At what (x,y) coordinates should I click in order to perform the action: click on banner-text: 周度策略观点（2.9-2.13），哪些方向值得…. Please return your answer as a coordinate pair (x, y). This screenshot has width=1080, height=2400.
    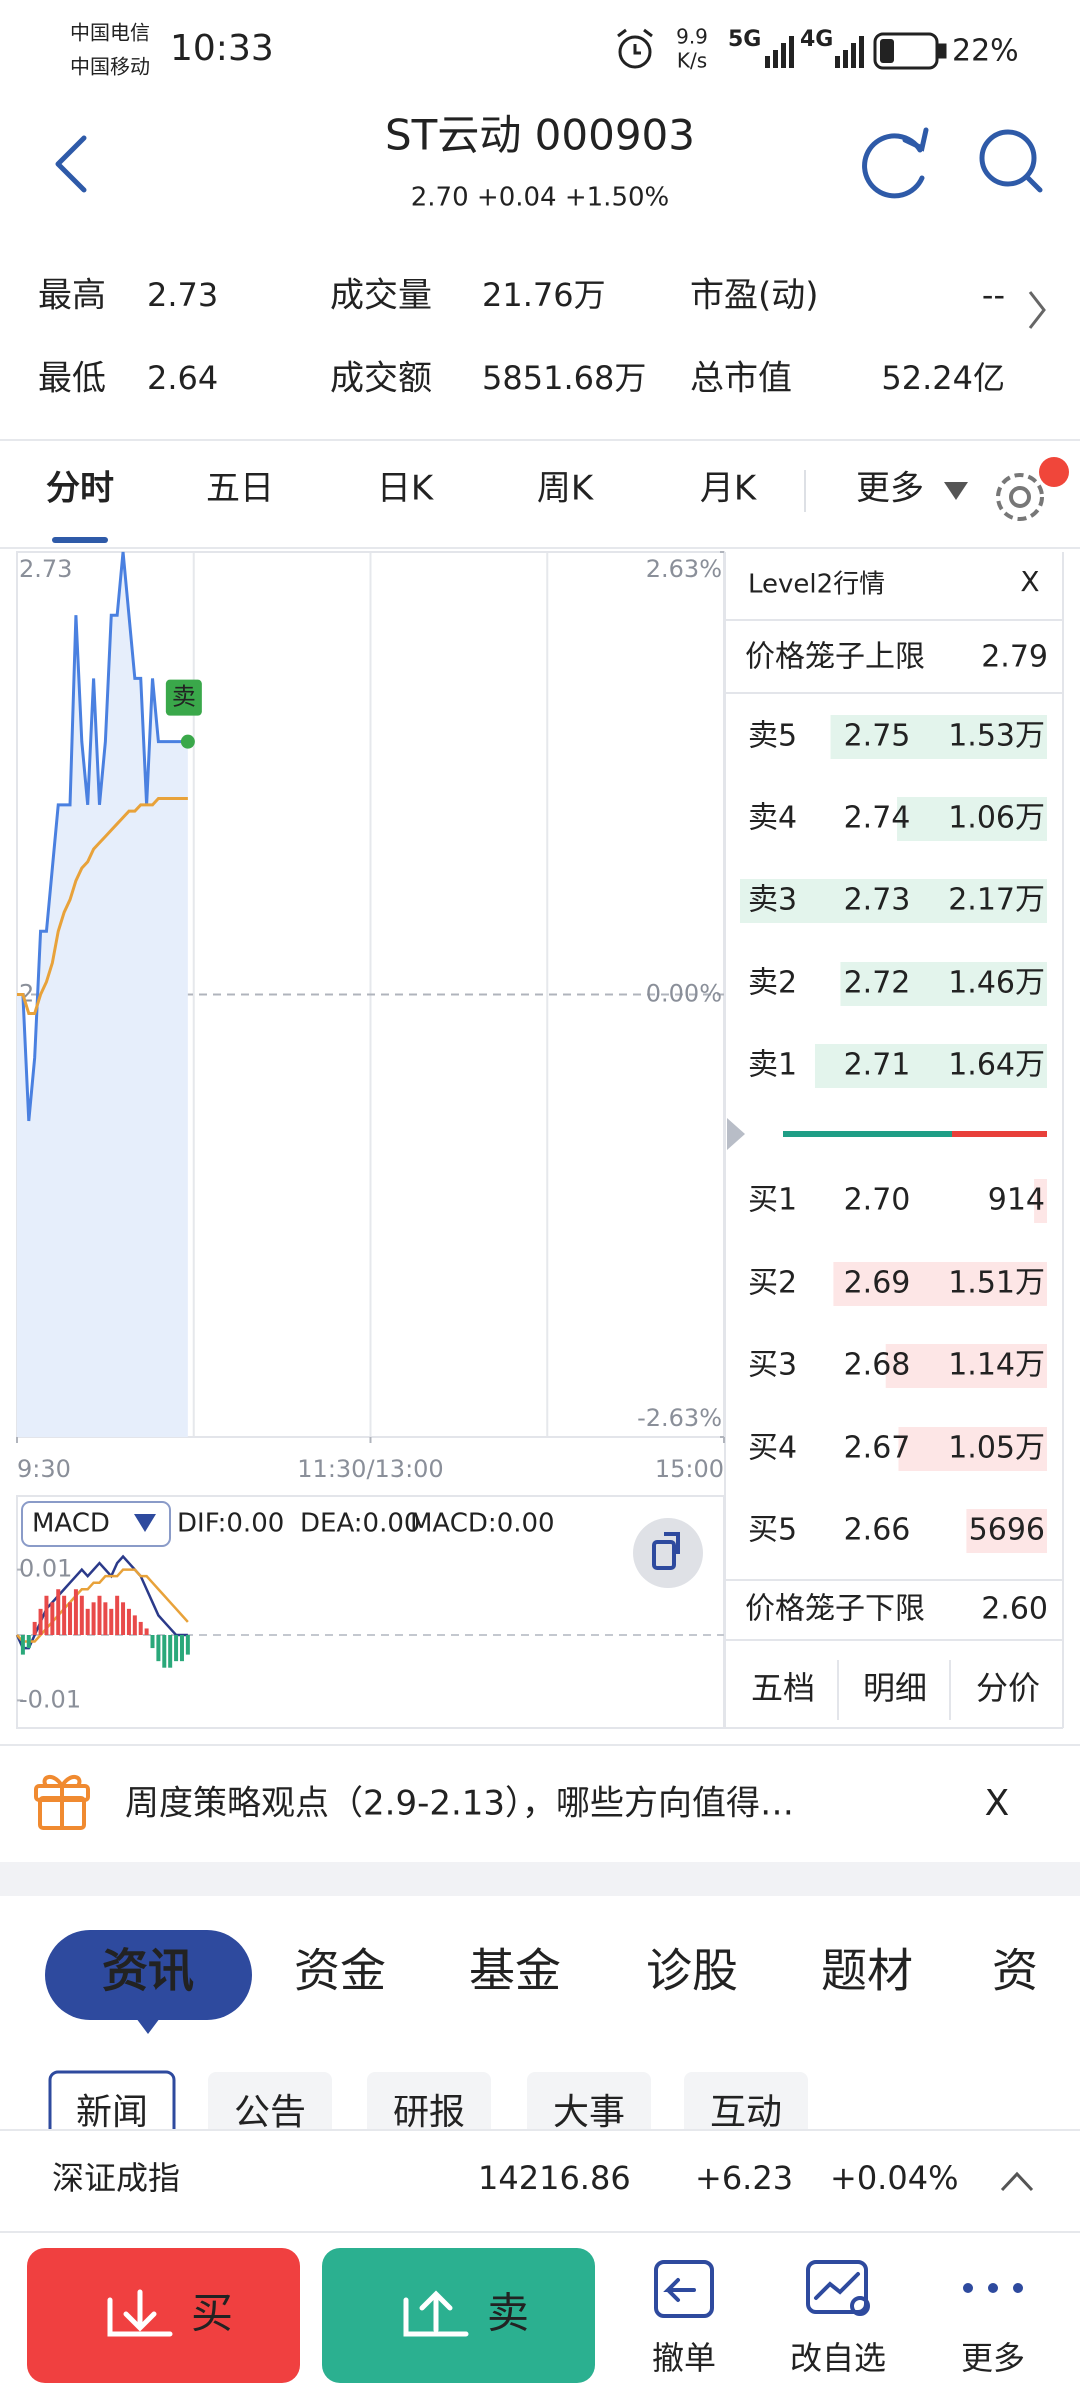
    Looking at the image, I should click on (459, 1804).